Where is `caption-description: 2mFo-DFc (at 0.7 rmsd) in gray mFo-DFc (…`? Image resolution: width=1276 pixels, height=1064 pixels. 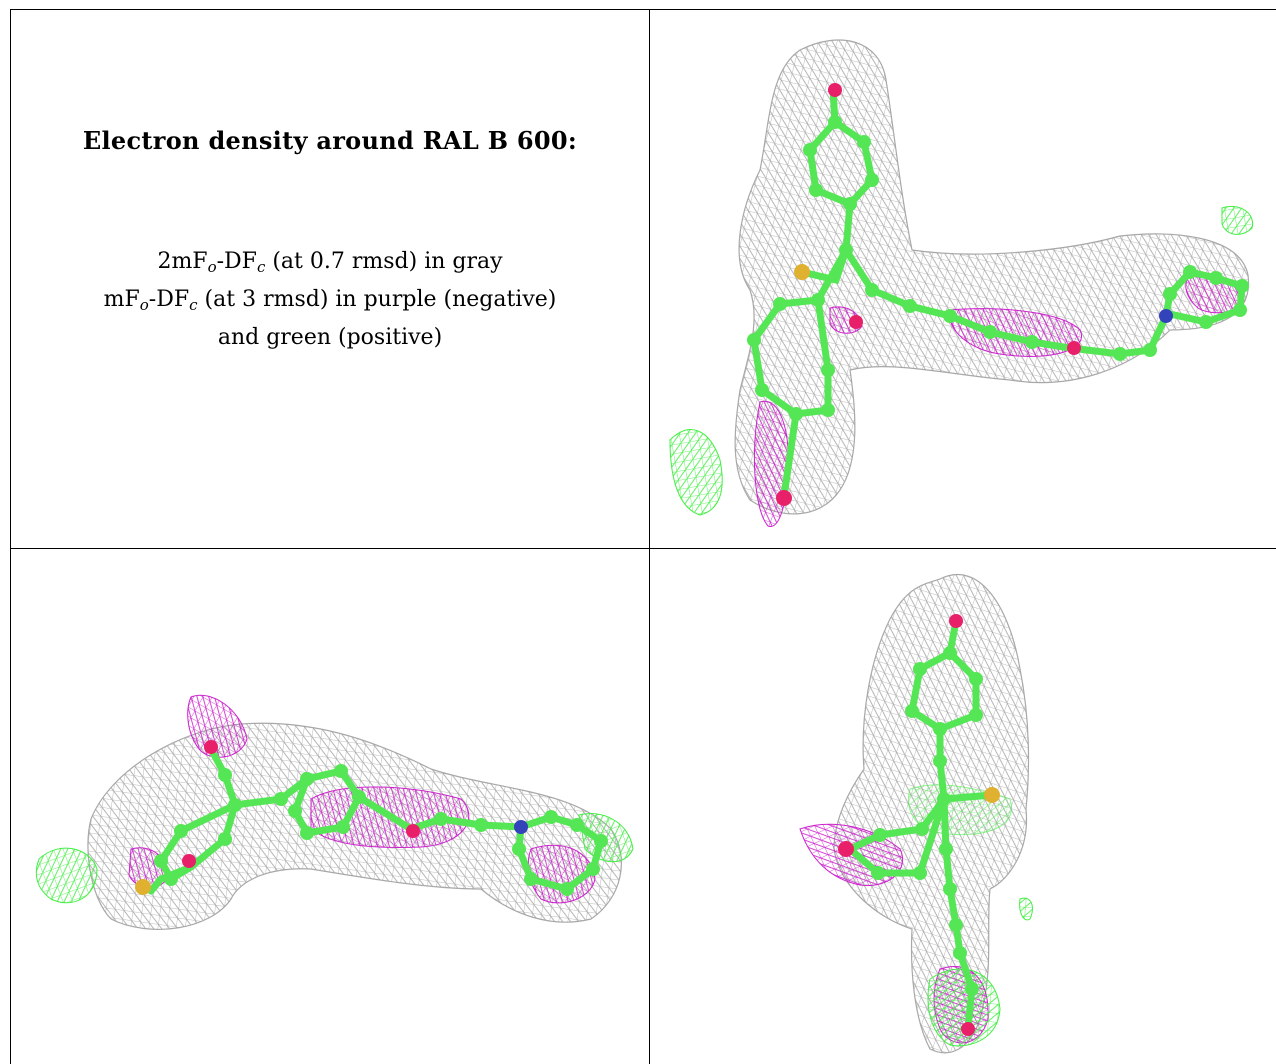 caption-description: 2mFo-DFc (at 0.7 rmsd) in gray mFo-DFc (… is located at coordinates (330, 300).